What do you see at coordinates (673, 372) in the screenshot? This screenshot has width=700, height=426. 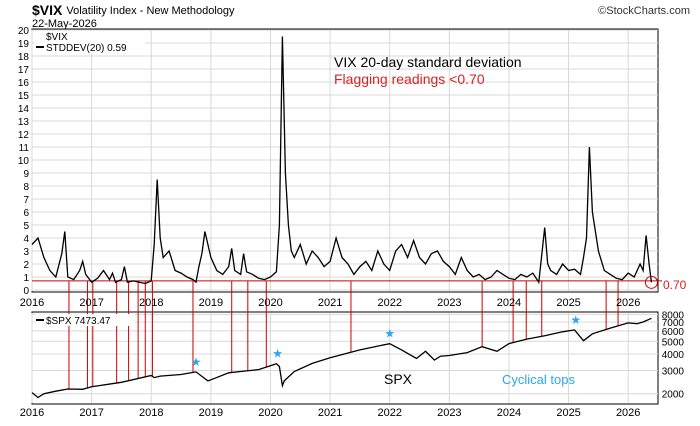 I see `spx-y-tick-label: 3000` at bounding box center [673, 372].